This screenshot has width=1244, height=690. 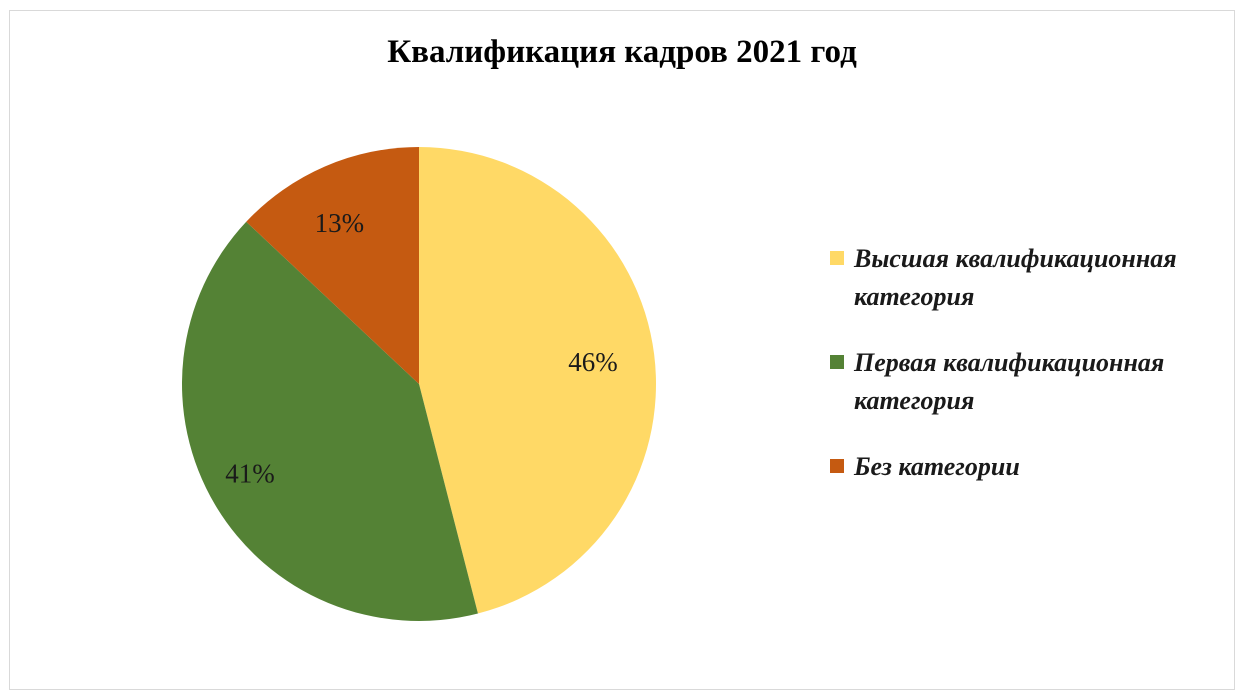 I want to click on legend-label: Без категории, so click(x=937, y=466).